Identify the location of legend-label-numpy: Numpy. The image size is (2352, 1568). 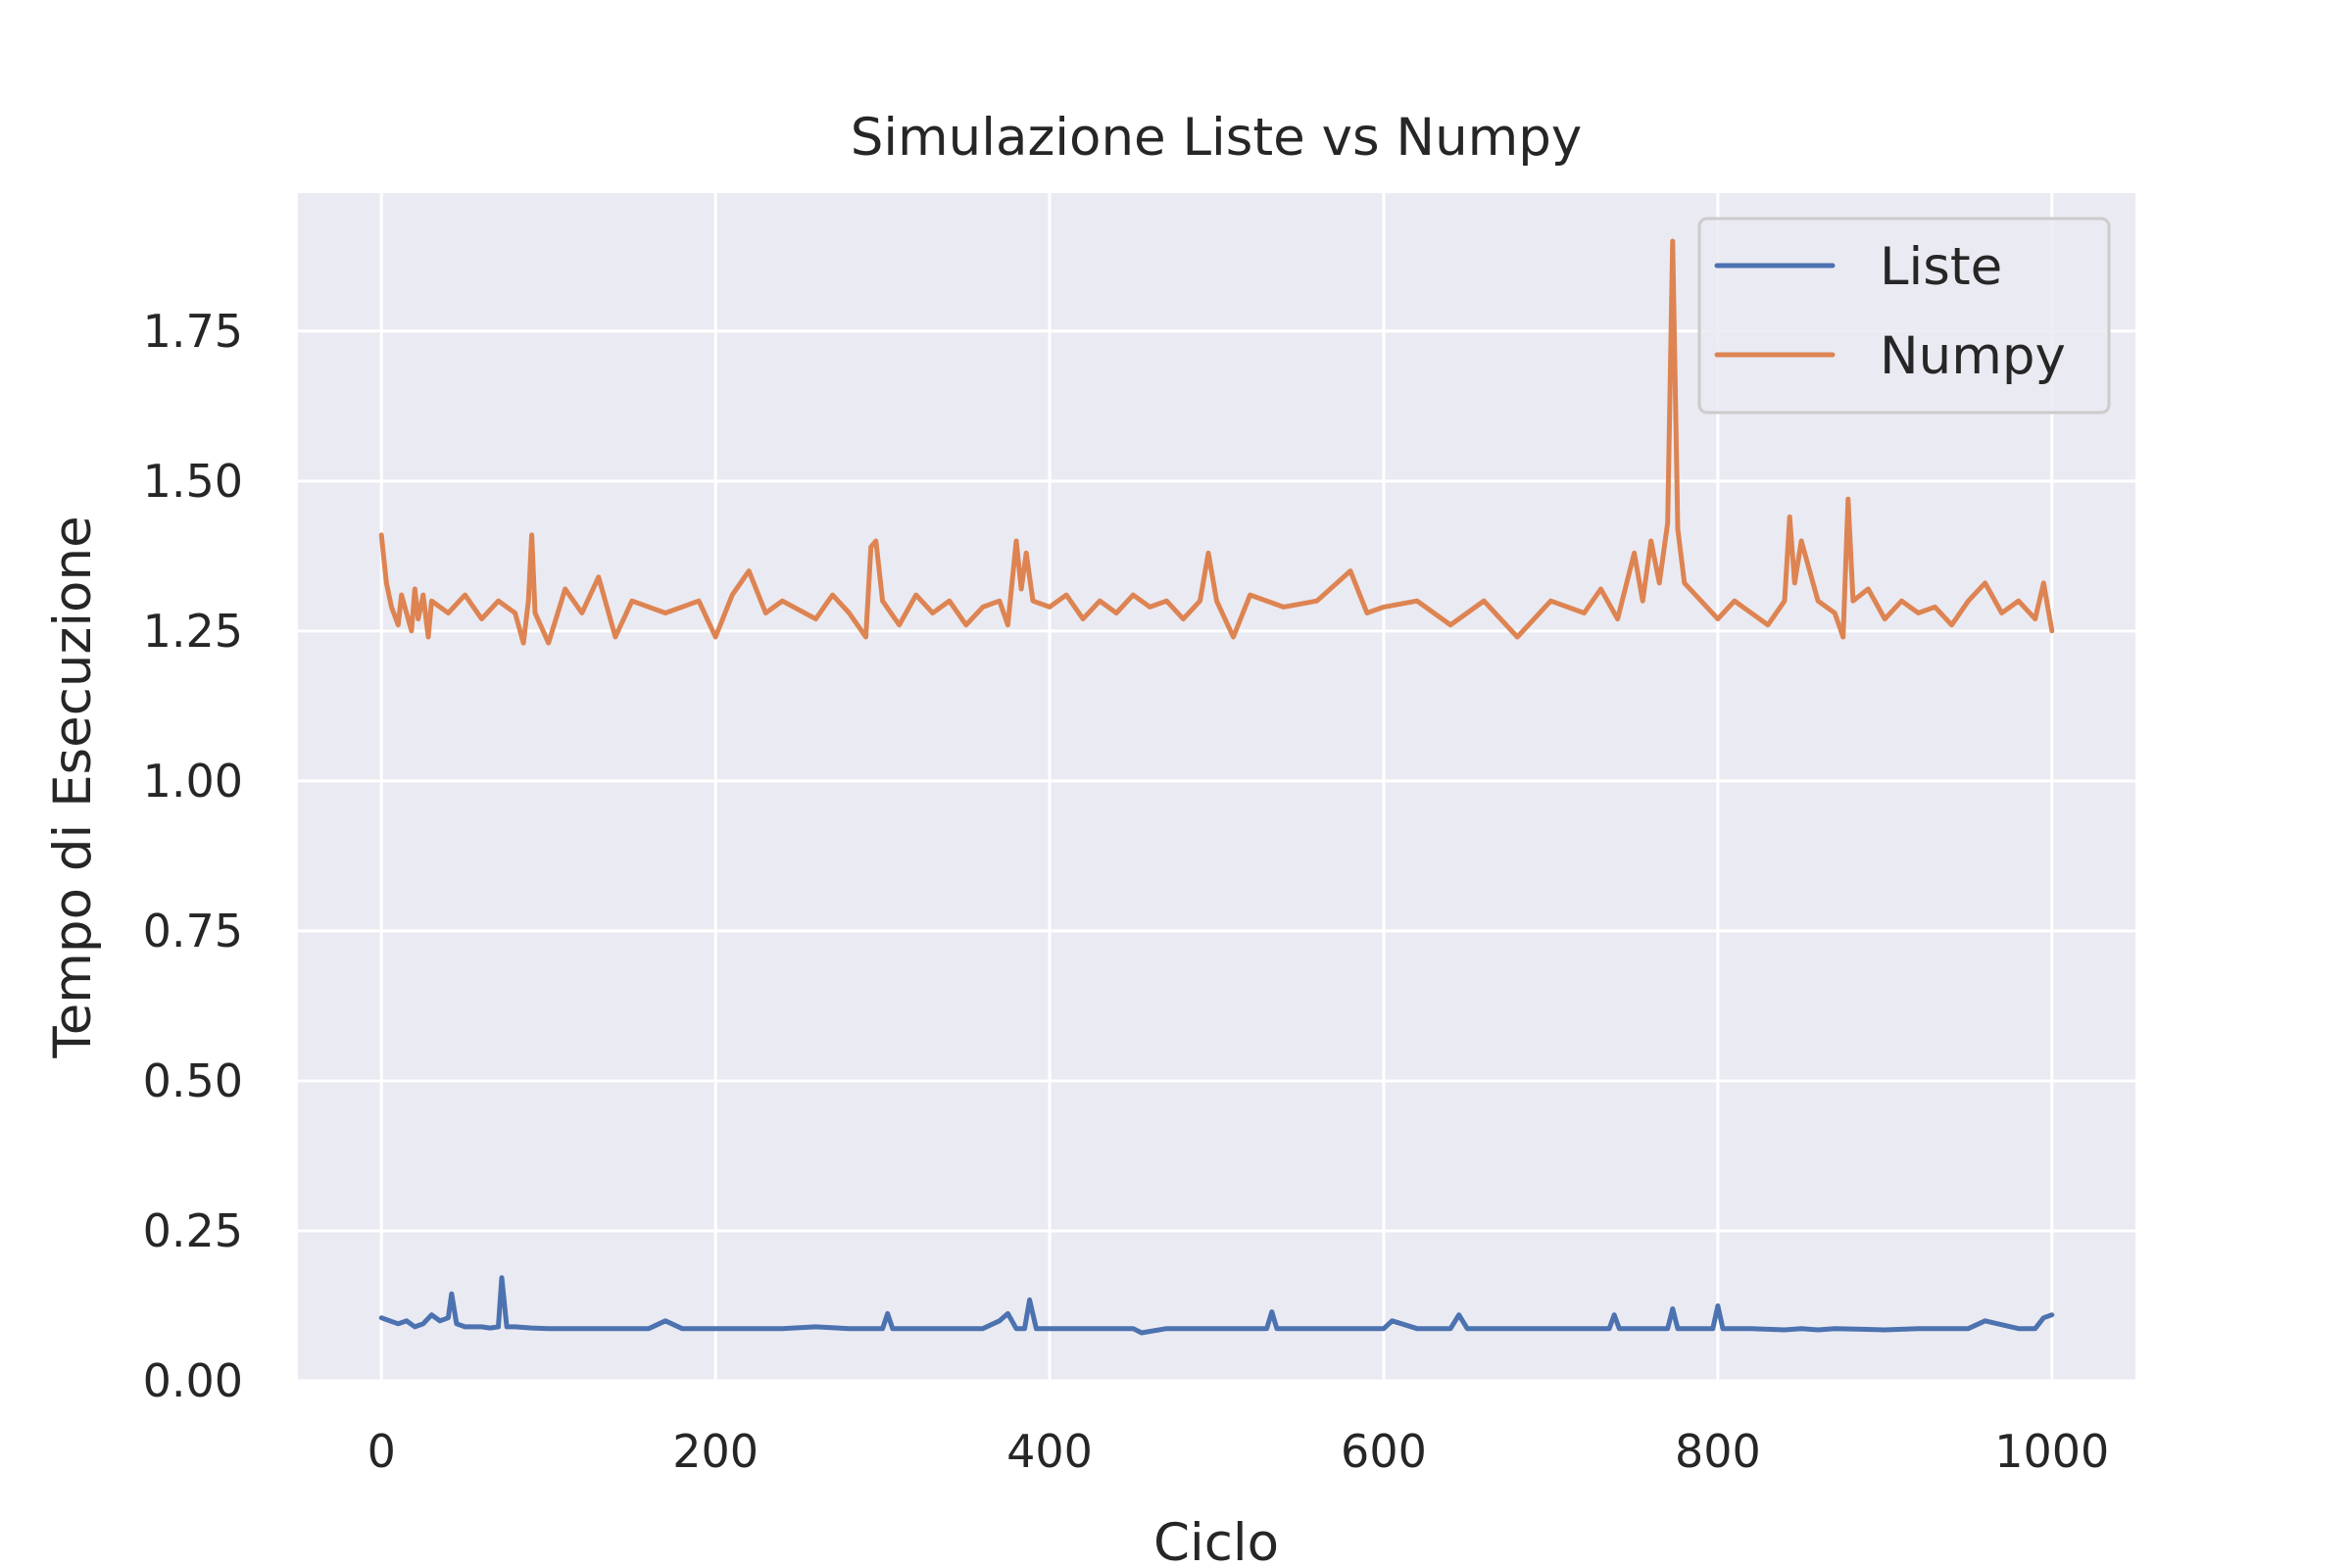
(1973, 356).